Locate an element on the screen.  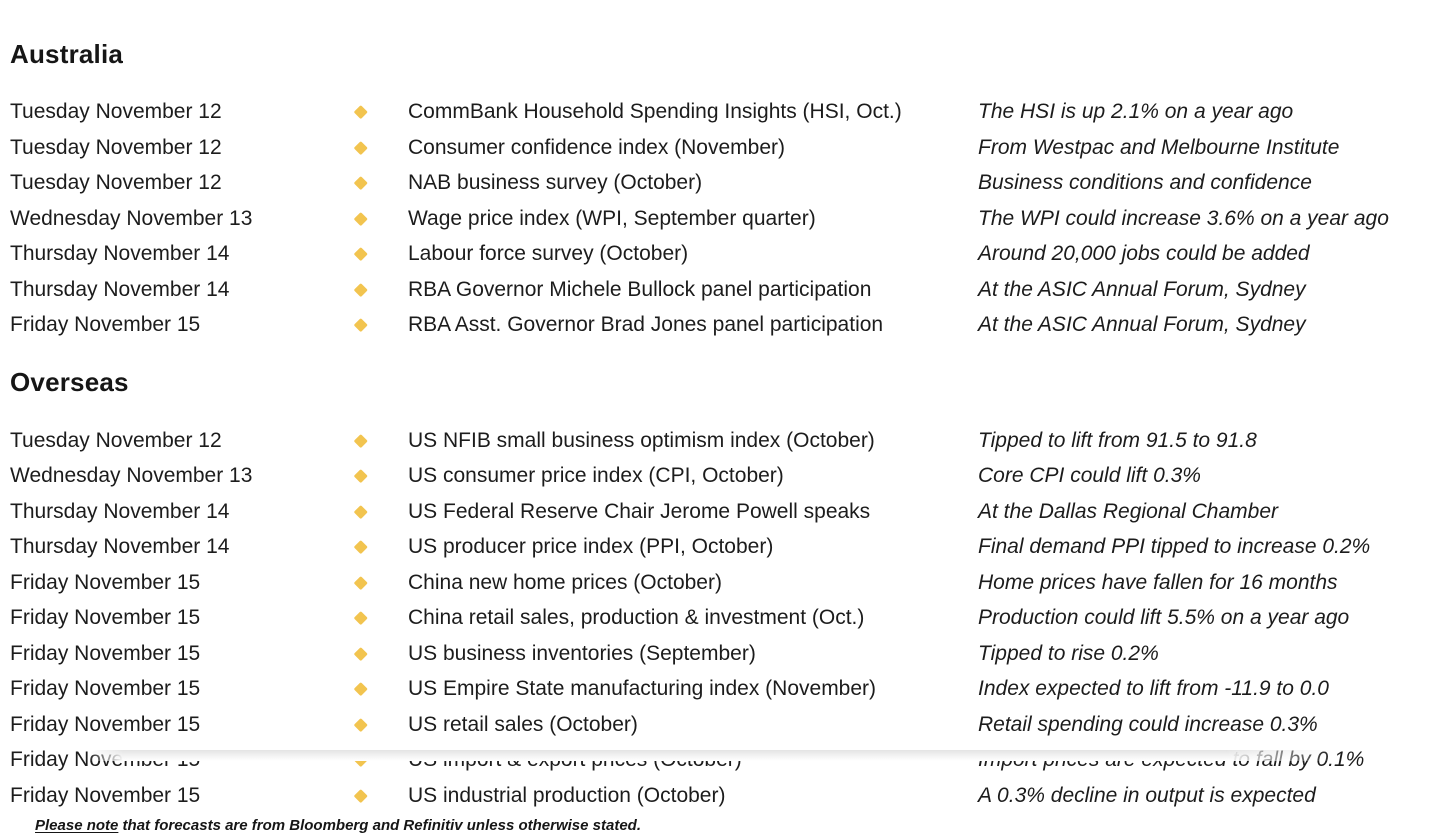
event-title: US retail sales (October) is located at coordinates (523, 724).